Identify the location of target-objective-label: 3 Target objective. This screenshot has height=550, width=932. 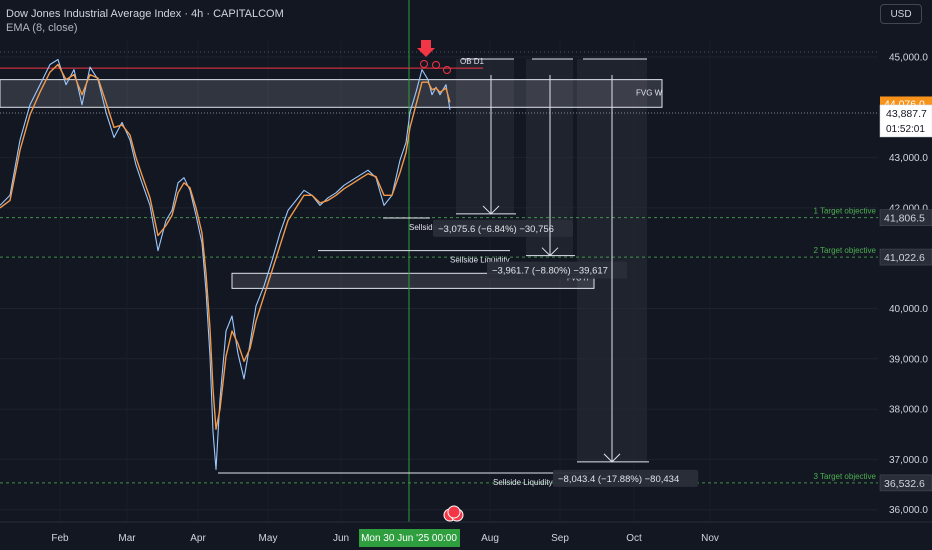
(844, 476).